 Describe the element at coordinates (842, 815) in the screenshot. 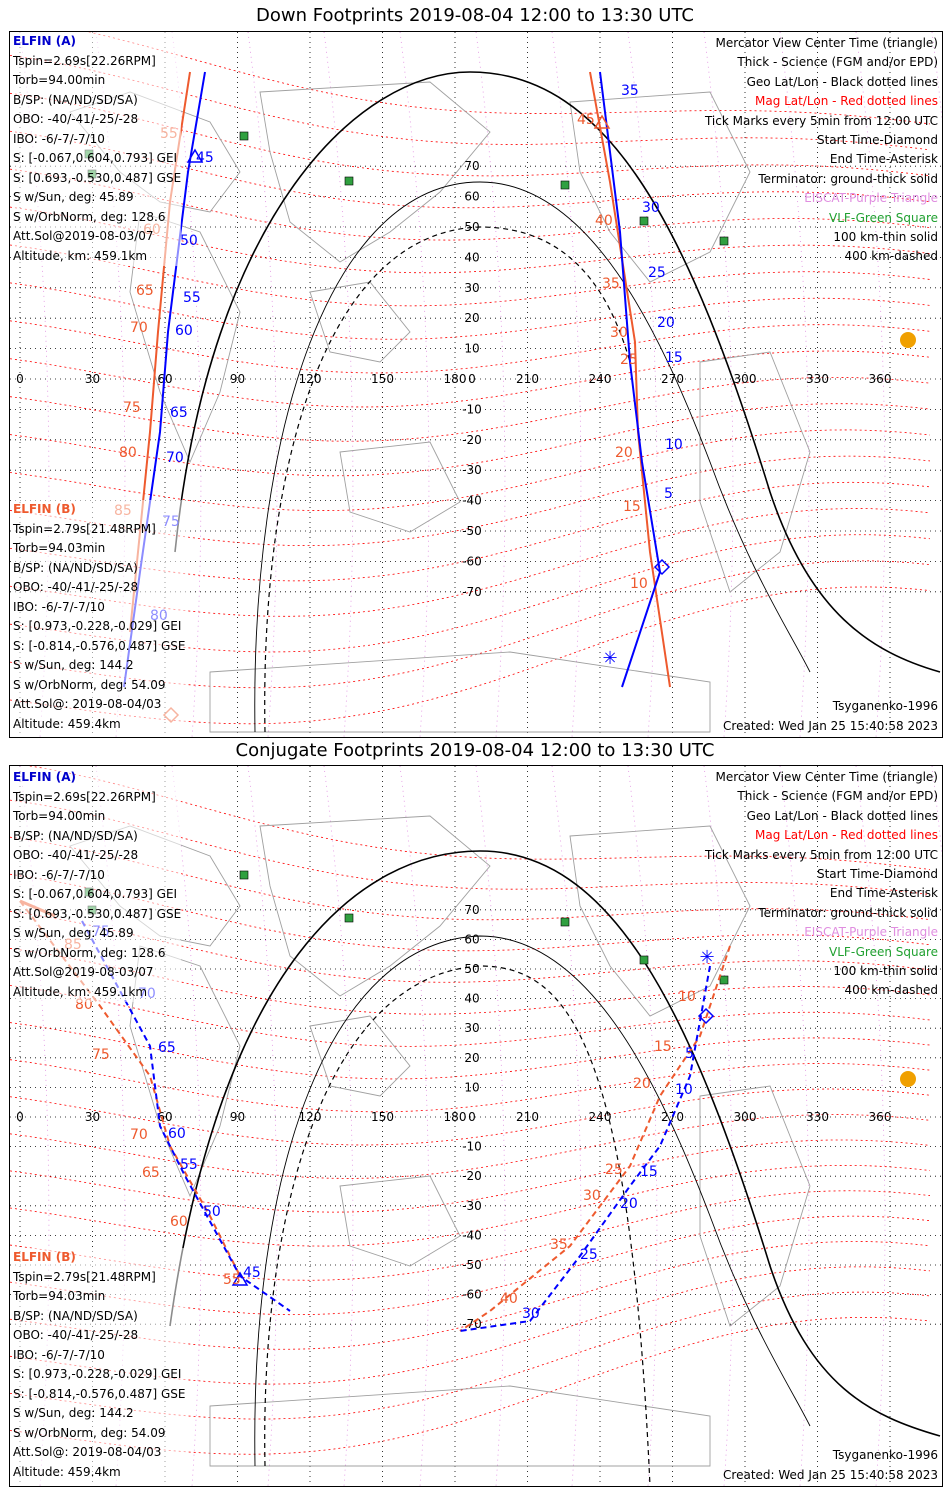

I see `legend-item: Geo Lat/Lon - Black dotted lines` at that location.